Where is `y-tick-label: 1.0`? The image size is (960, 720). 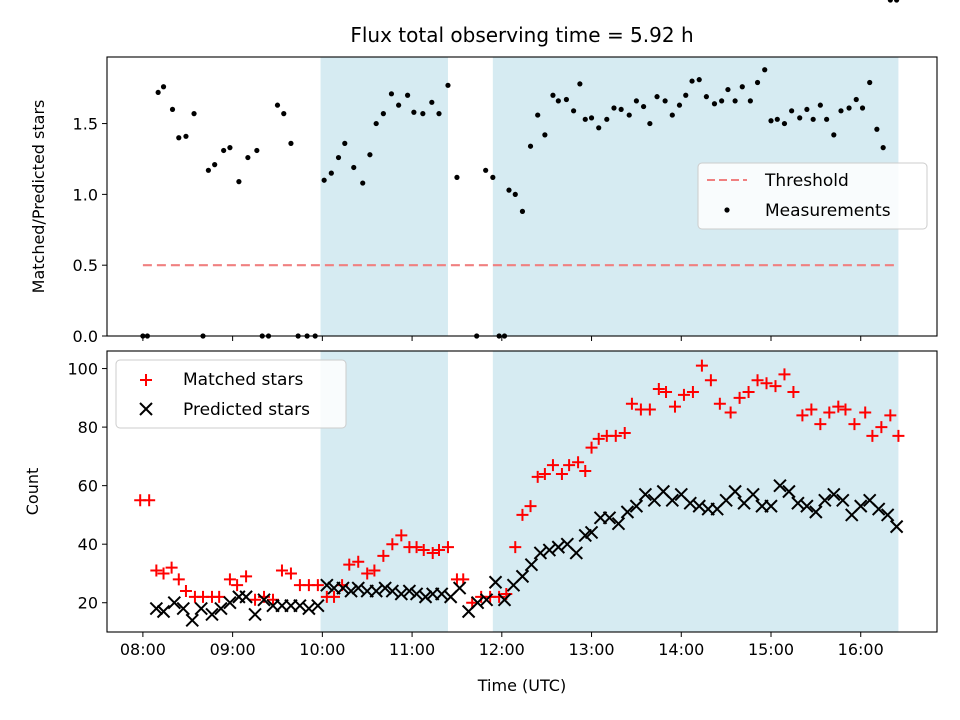 y-tick-label: 1.0 is located at coordinates (85, 194).